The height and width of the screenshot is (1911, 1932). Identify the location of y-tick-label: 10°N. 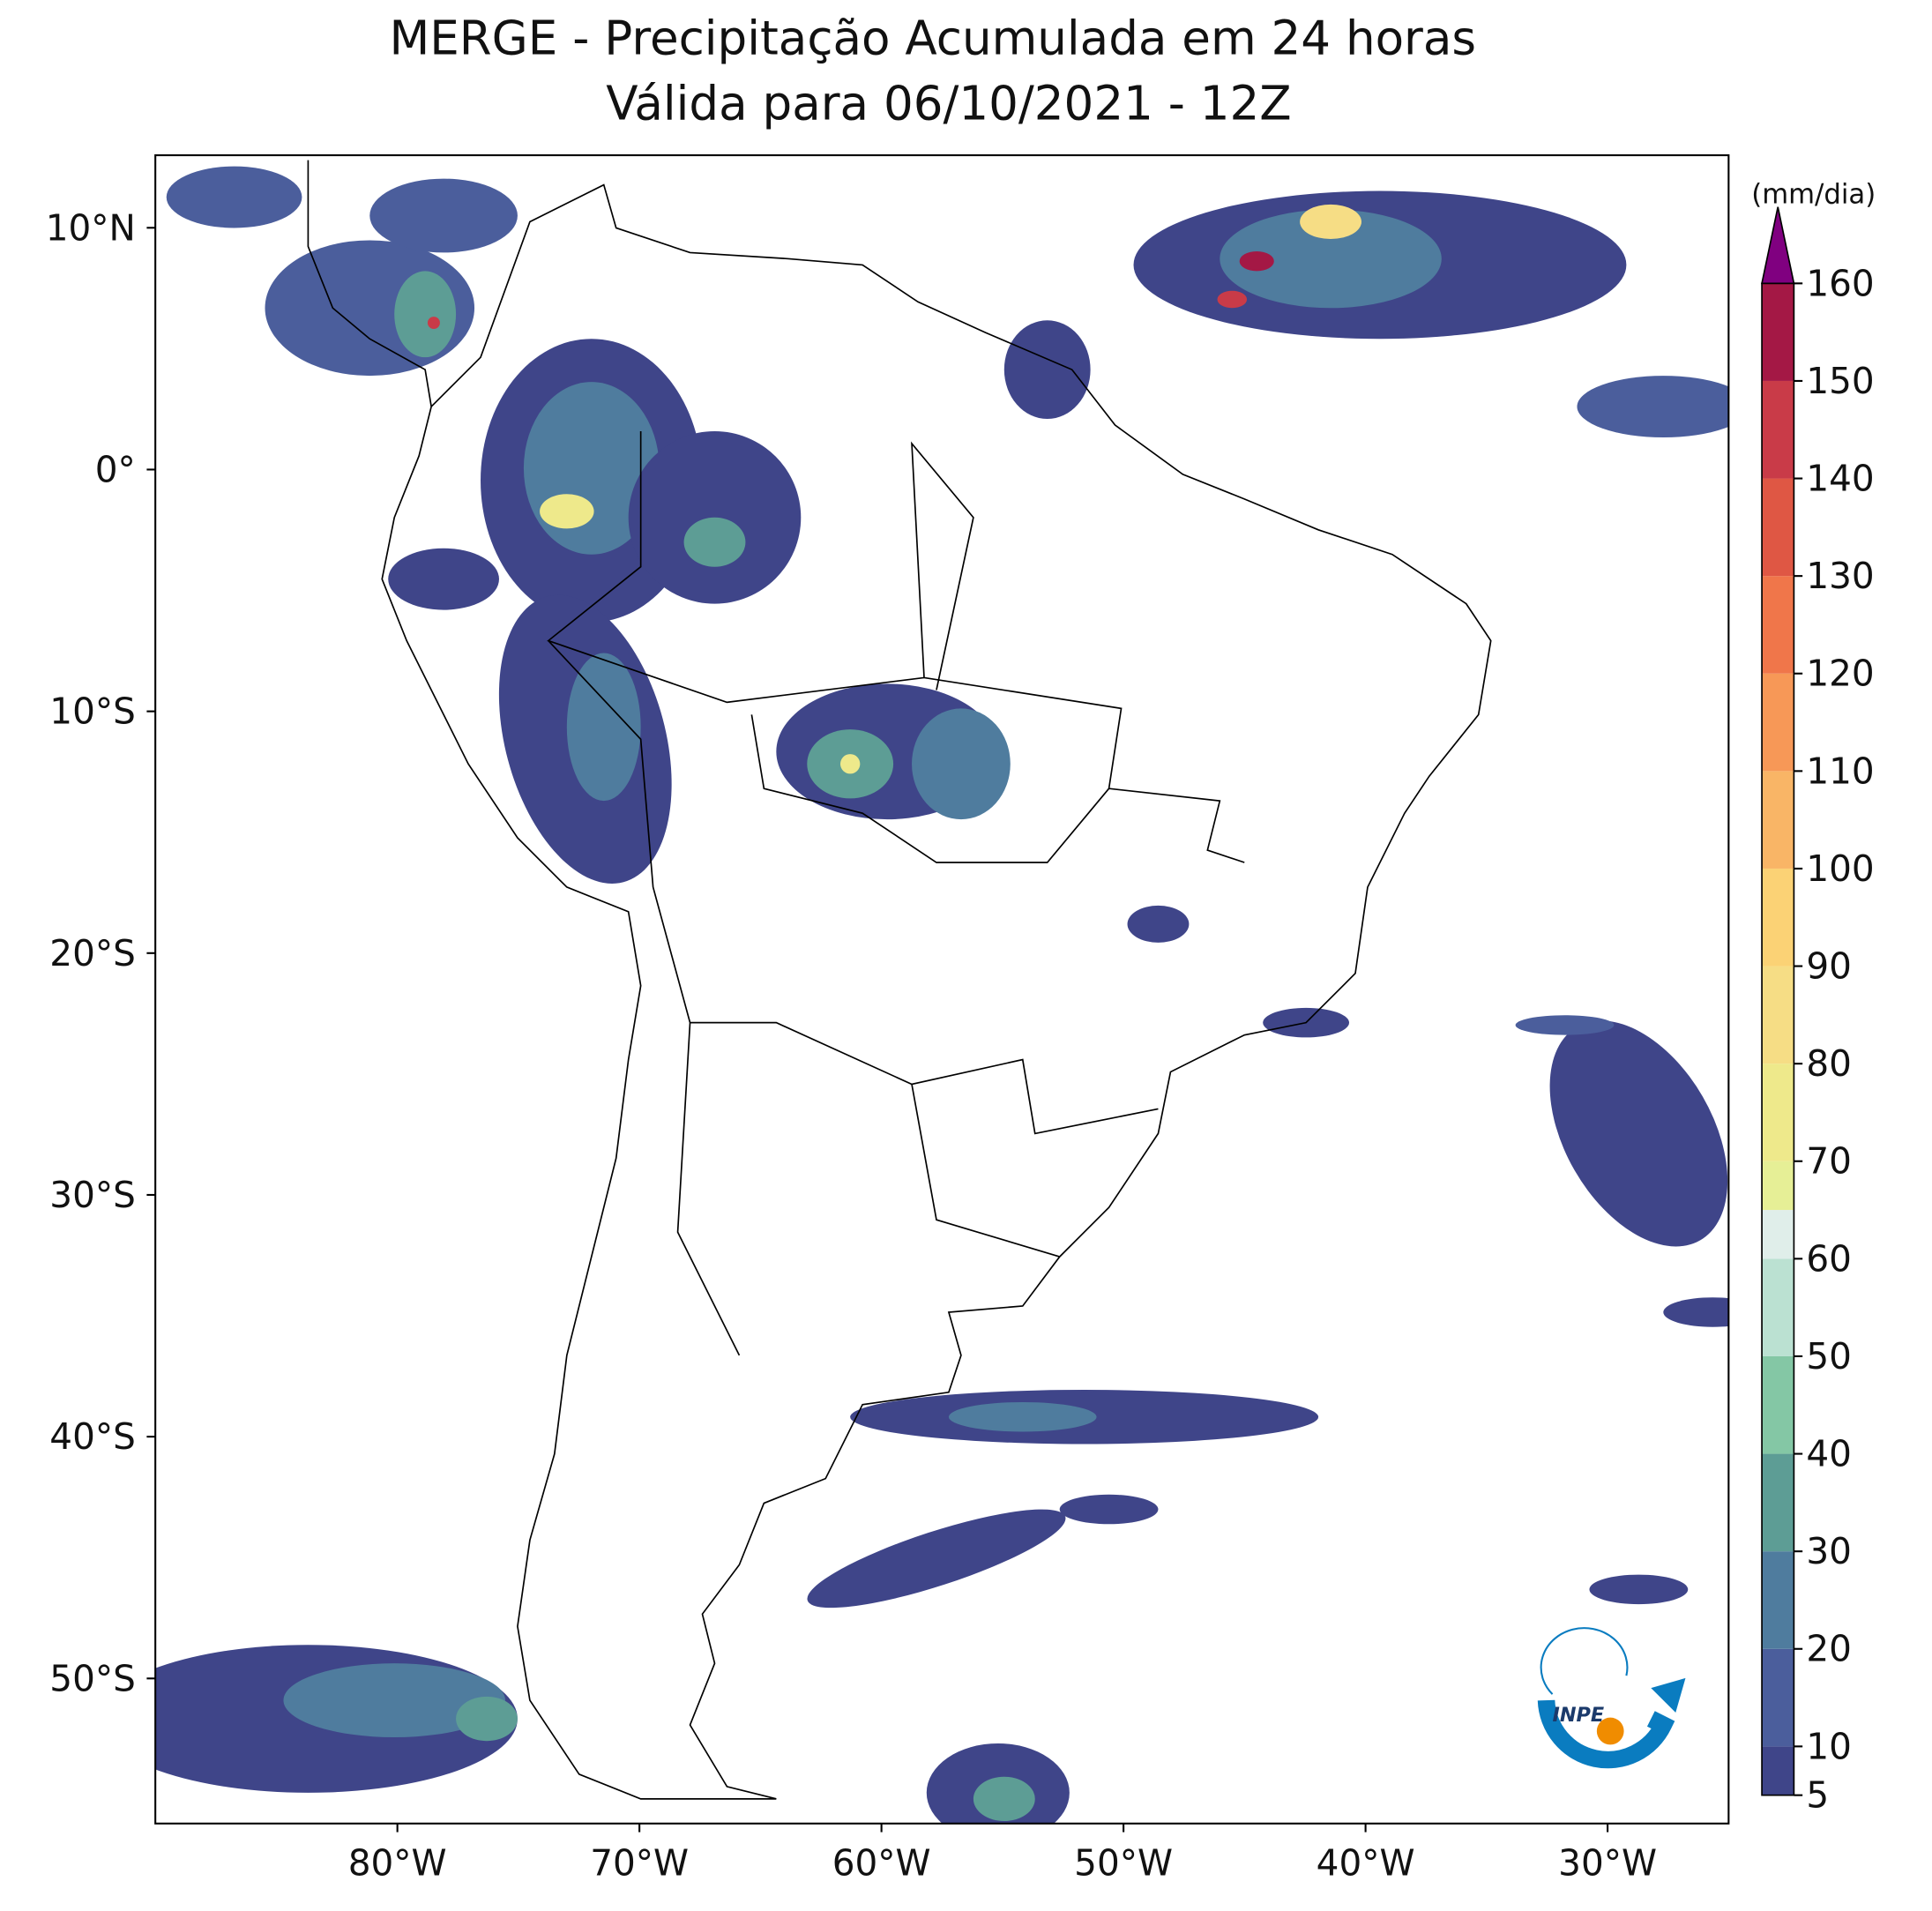
(91, 227).